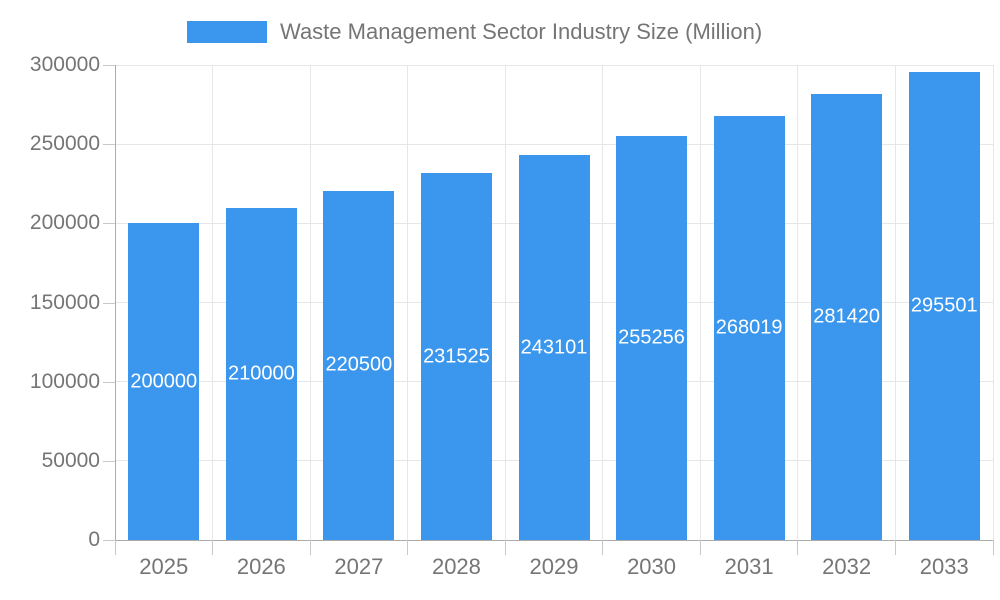 The height and width of the screenshot is (600, 1000). I want to click on bar-value-label: 220500, so click(359, 364).